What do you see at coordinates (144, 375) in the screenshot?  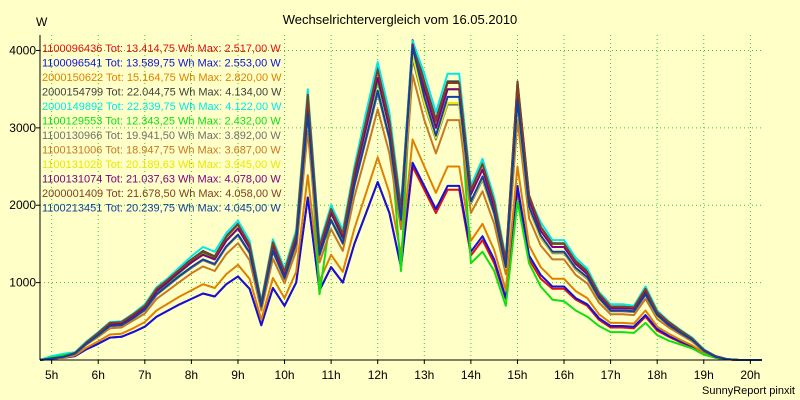 I see `x-tick-label: 7h` at bounding box center [144, 375].